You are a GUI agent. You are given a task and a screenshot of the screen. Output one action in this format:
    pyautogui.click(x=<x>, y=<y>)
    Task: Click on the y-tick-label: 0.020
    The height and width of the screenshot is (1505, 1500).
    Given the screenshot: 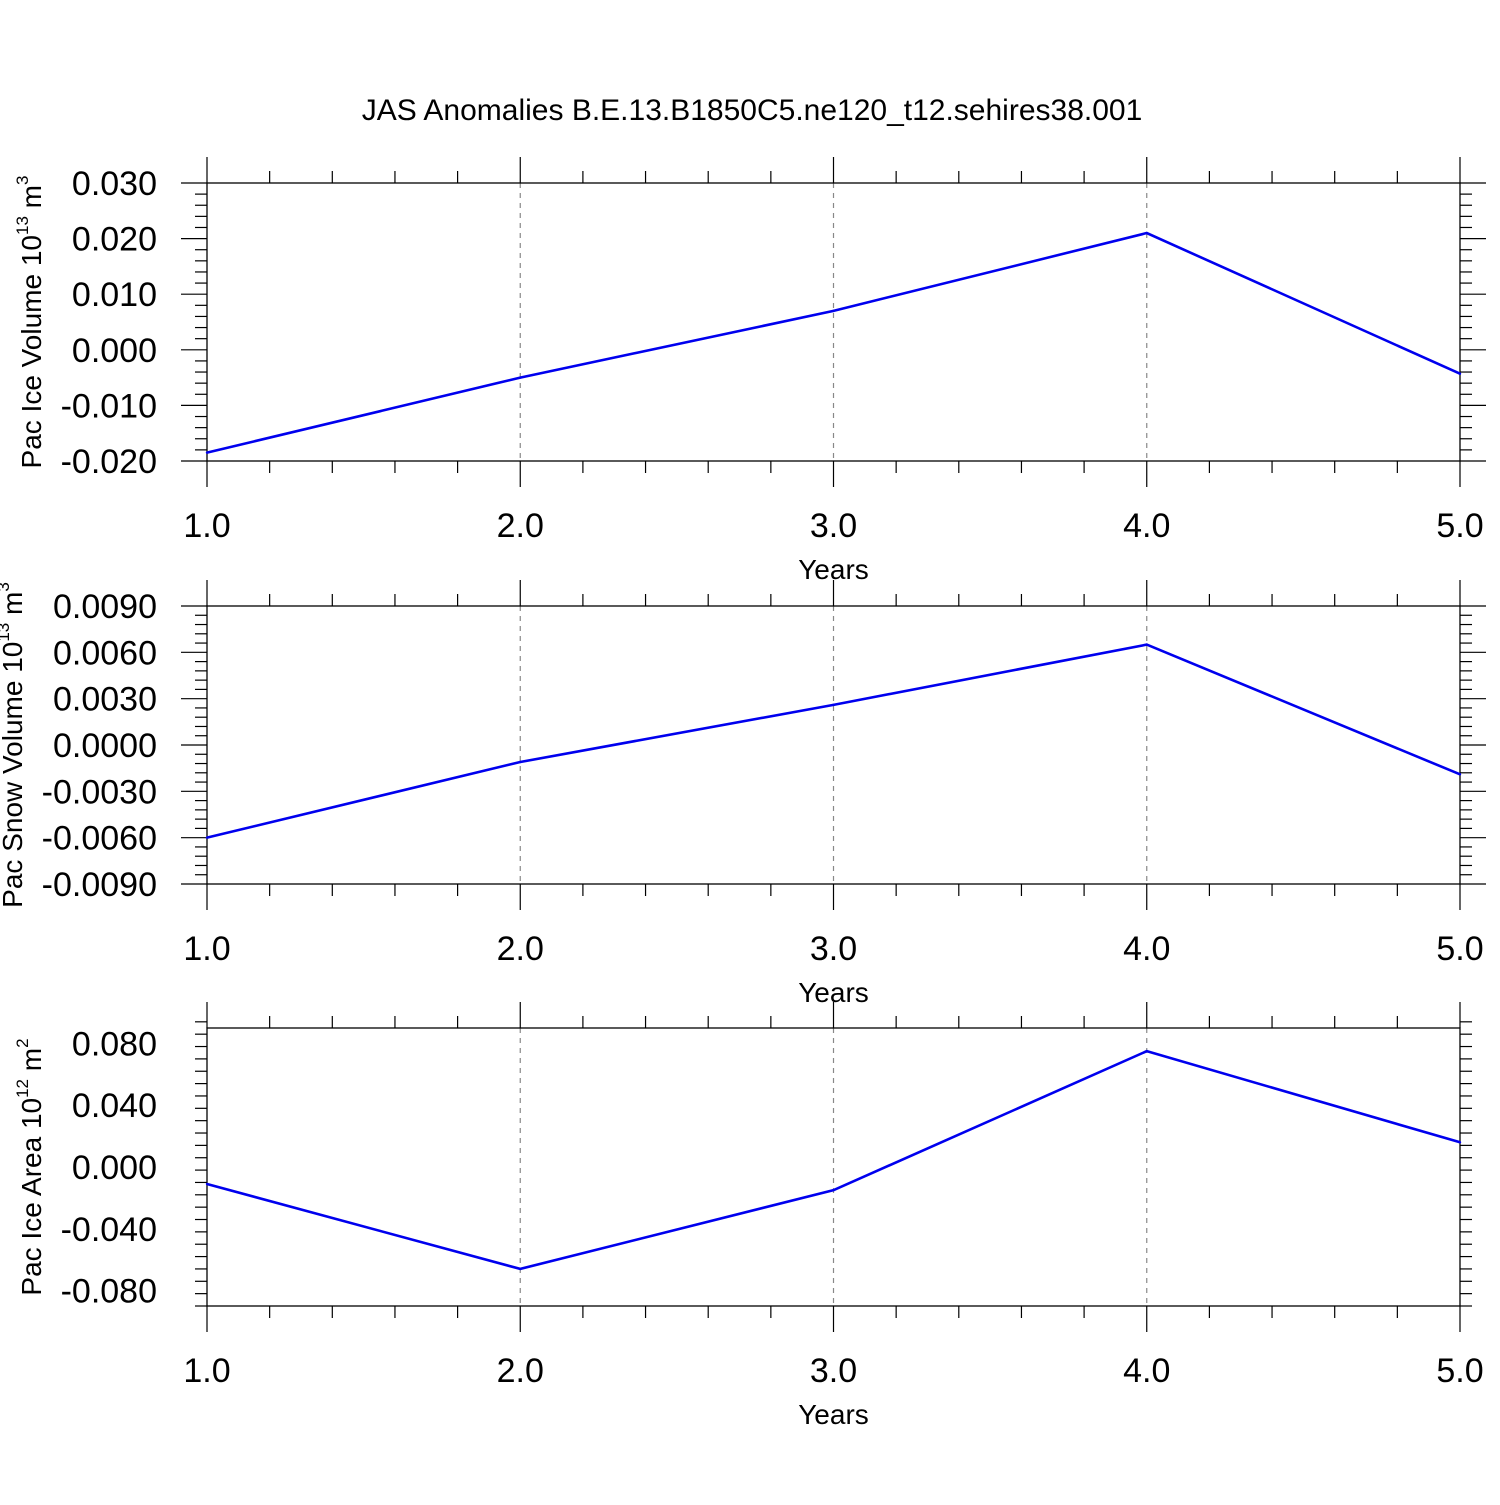 What is the action you would take?
    pyautogui.click(x=114, y=240)
    